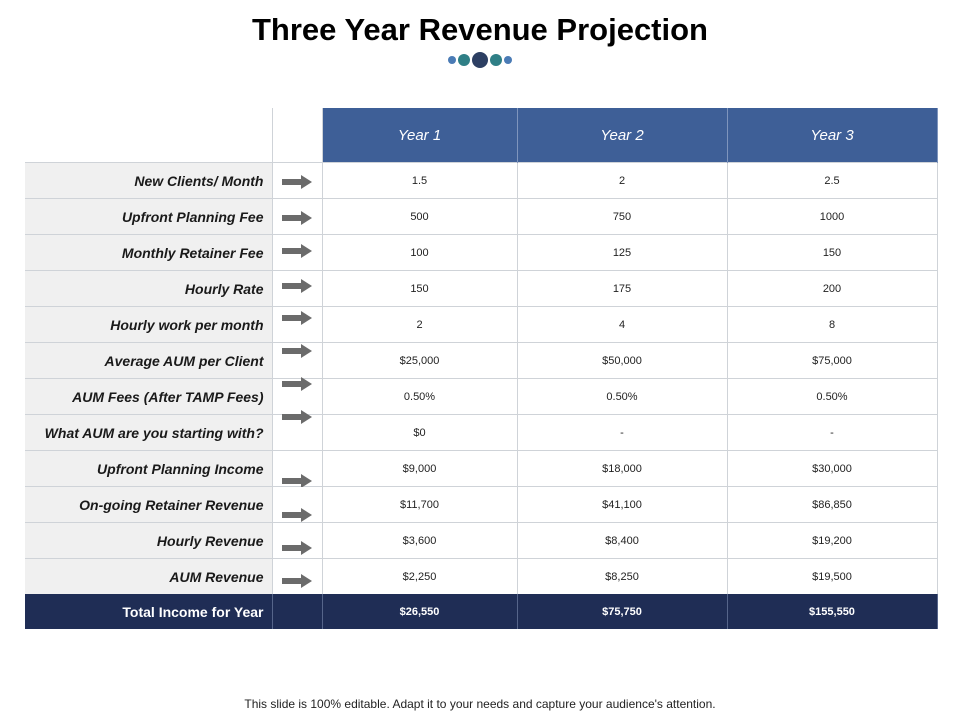  What do you see at coordinates (832, 180) in the screenshot?
I see `row-value-year-3: 2.5` at bounding box center [832, 180].